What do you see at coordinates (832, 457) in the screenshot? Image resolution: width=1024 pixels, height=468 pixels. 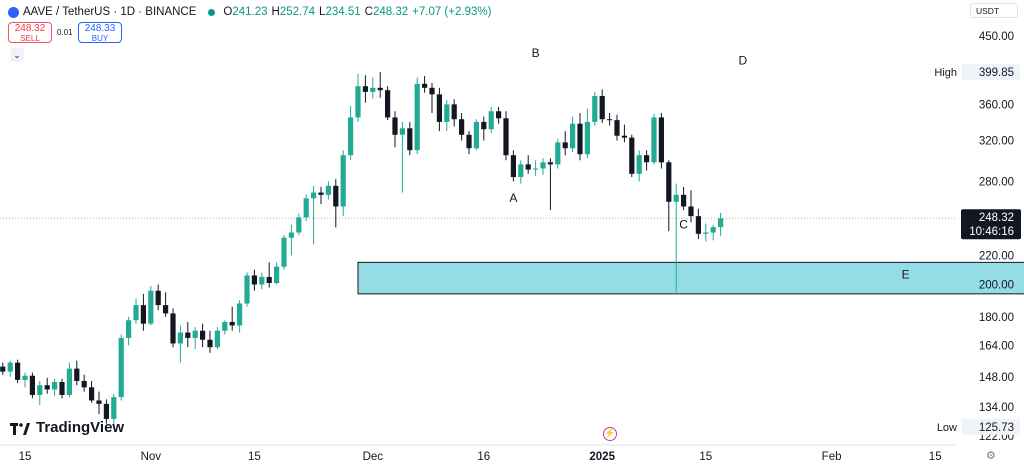 I see `time-tick-label: Feb` at bounding box center [832, 457].